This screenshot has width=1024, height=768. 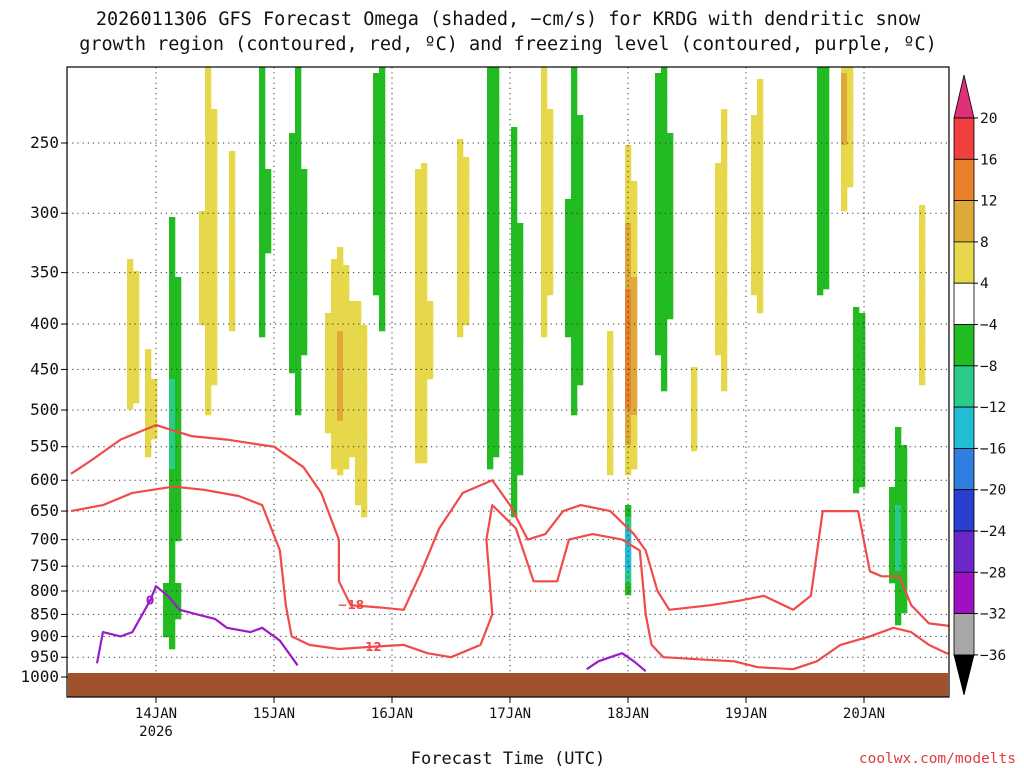 What do you see at coordinates (44, 323) in the screenshot?
I see `y-tick-label: 400` at bounding box center [44, 323].